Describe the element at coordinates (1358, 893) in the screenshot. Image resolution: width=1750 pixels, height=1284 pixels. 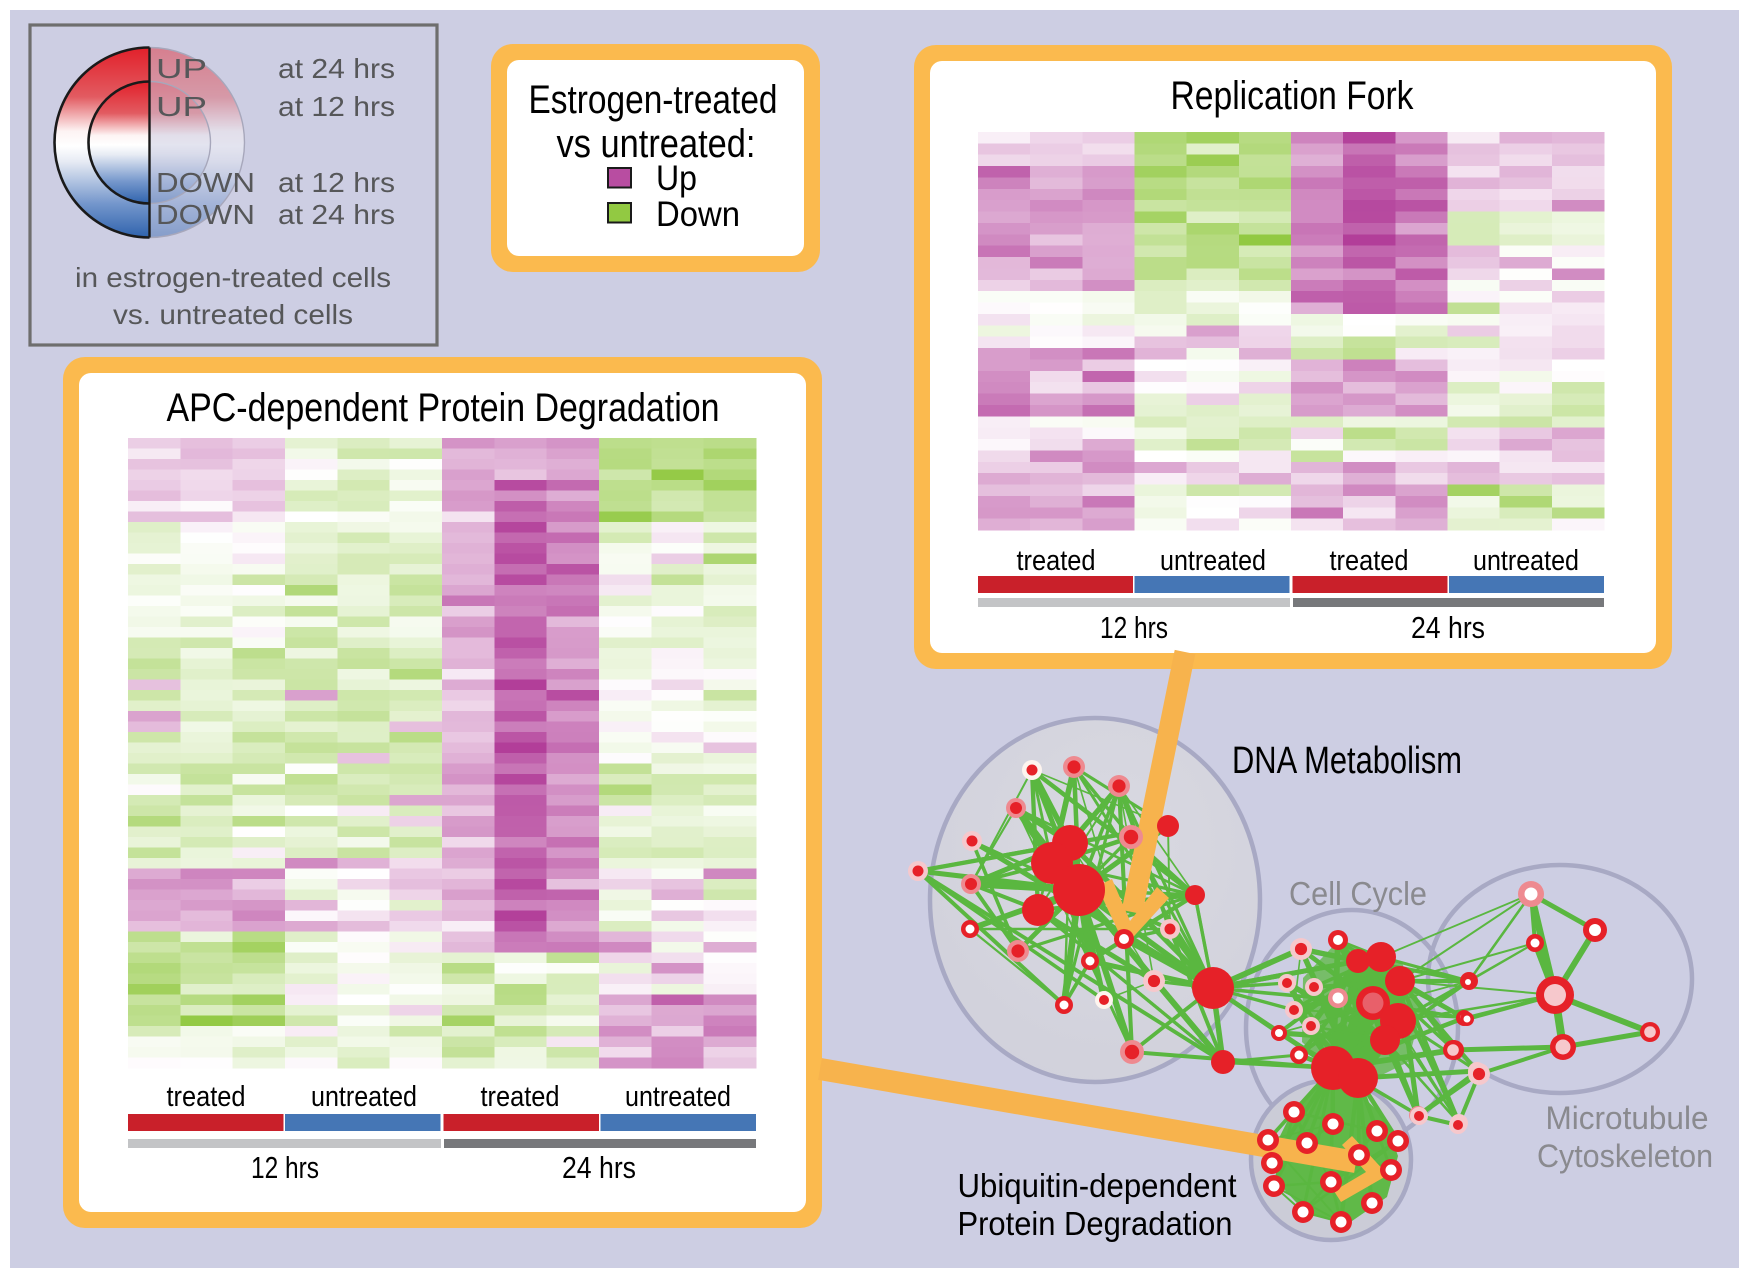
I see `svg-text: Cell Cycle` at that location.